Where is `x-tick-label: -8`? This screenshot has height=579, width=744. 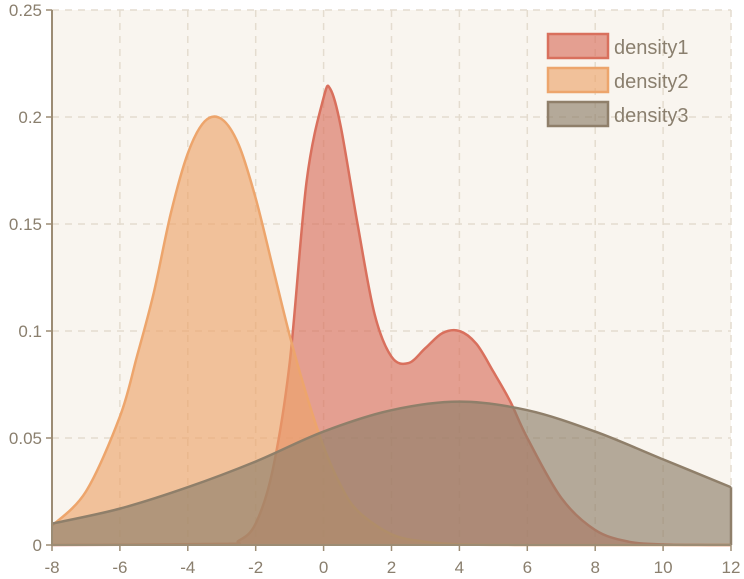
x-tick-label: -8 is located at coordinates (51, 567).